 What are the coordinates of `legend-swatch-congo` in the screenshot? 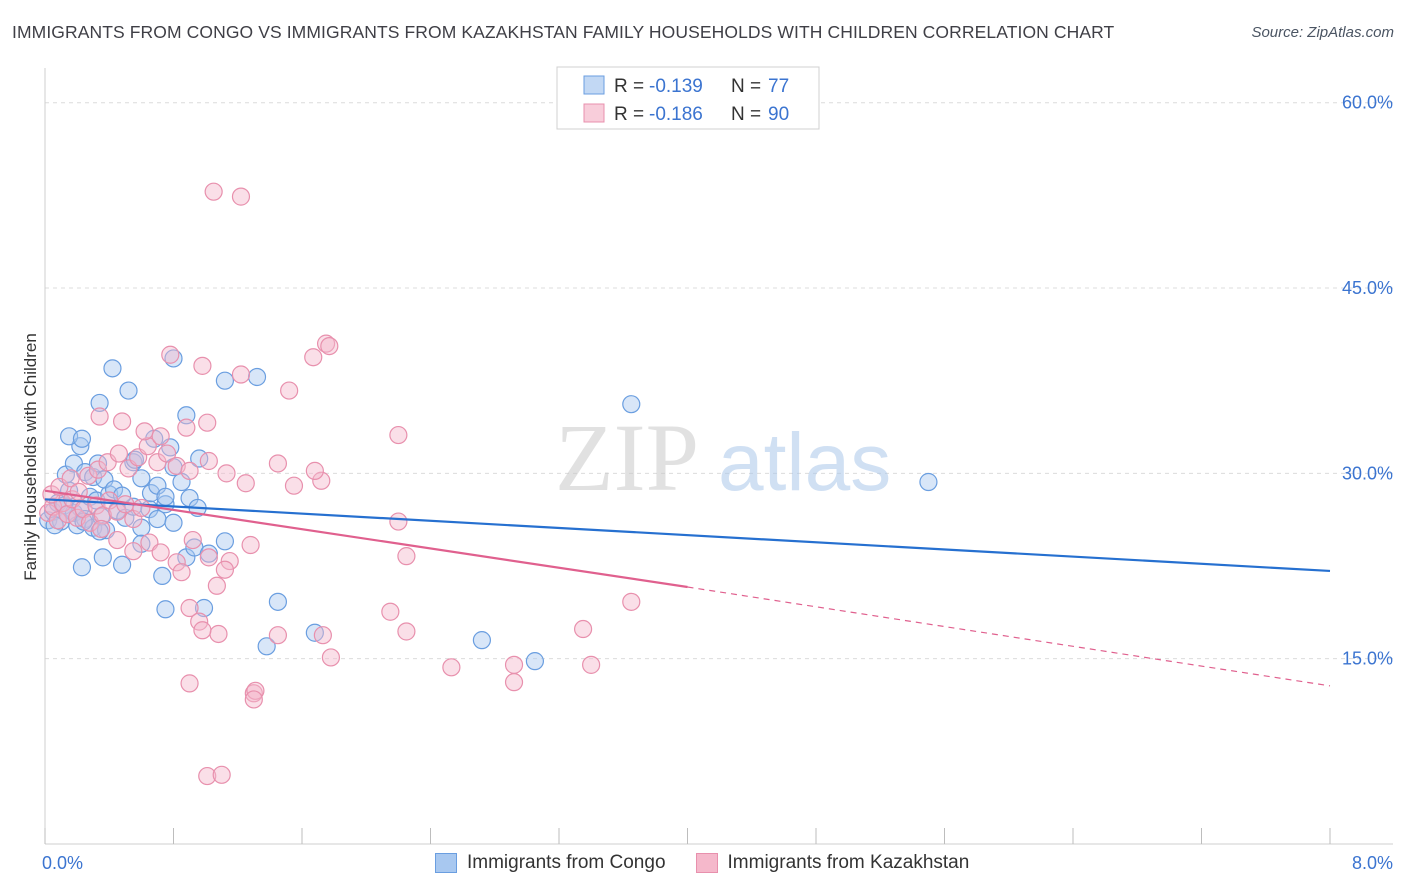 It's located at (594, 85).